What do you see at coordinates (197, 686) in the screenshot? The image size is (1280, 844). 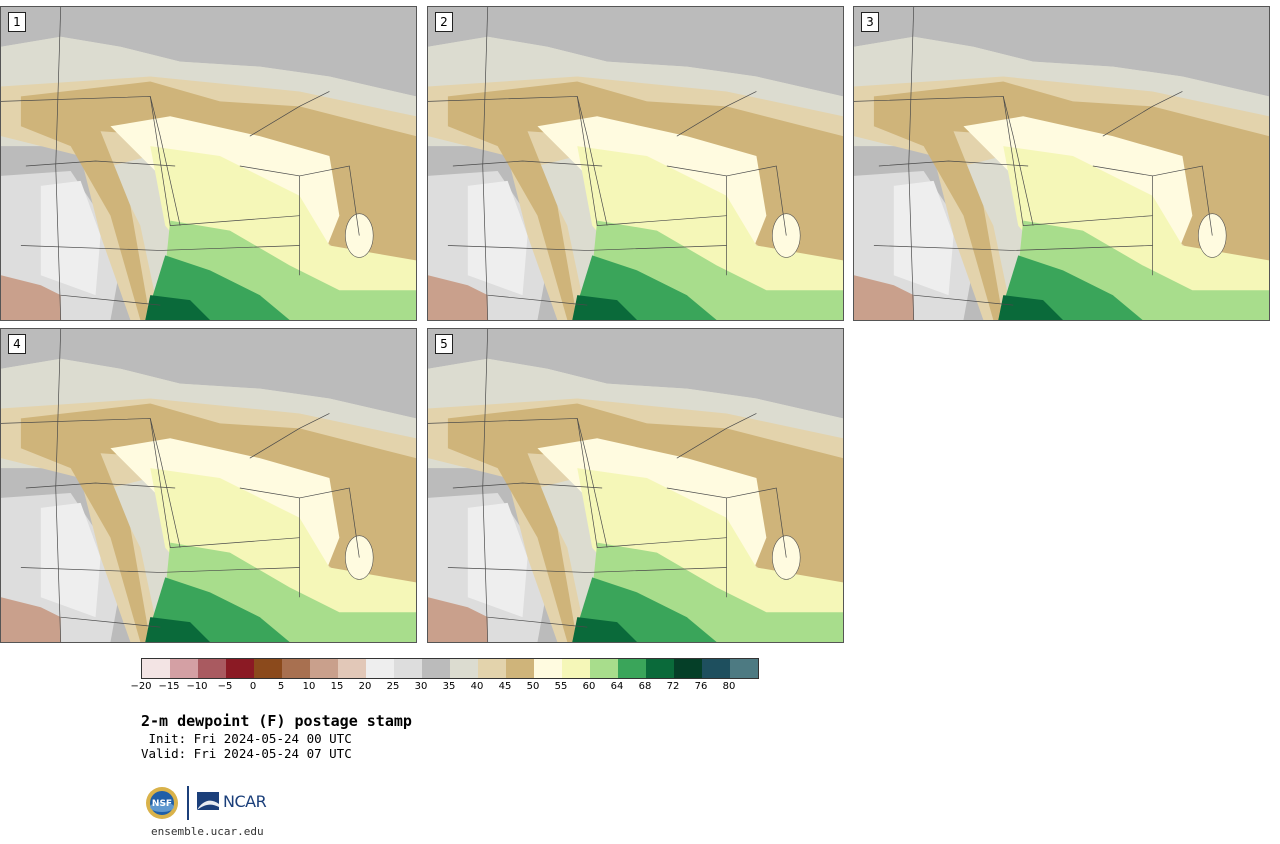 I see `color-scale-tick-label: −10` at bounding box center [197, 686].